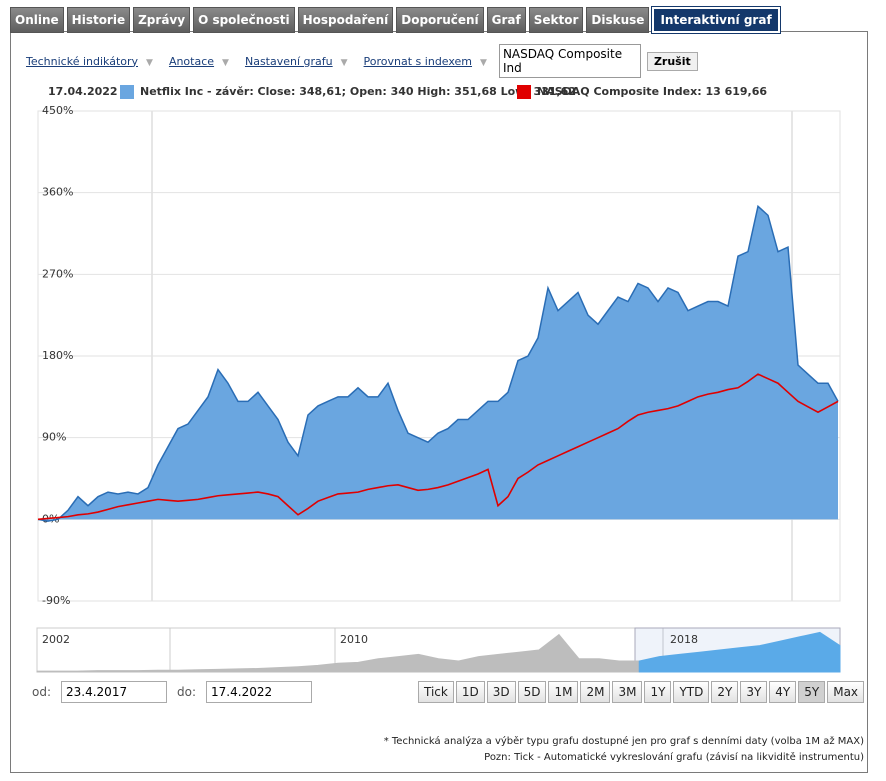  Describe the element at coordinates (725, 692) in the screenshot. I see `range-button: 2Y` at that location.